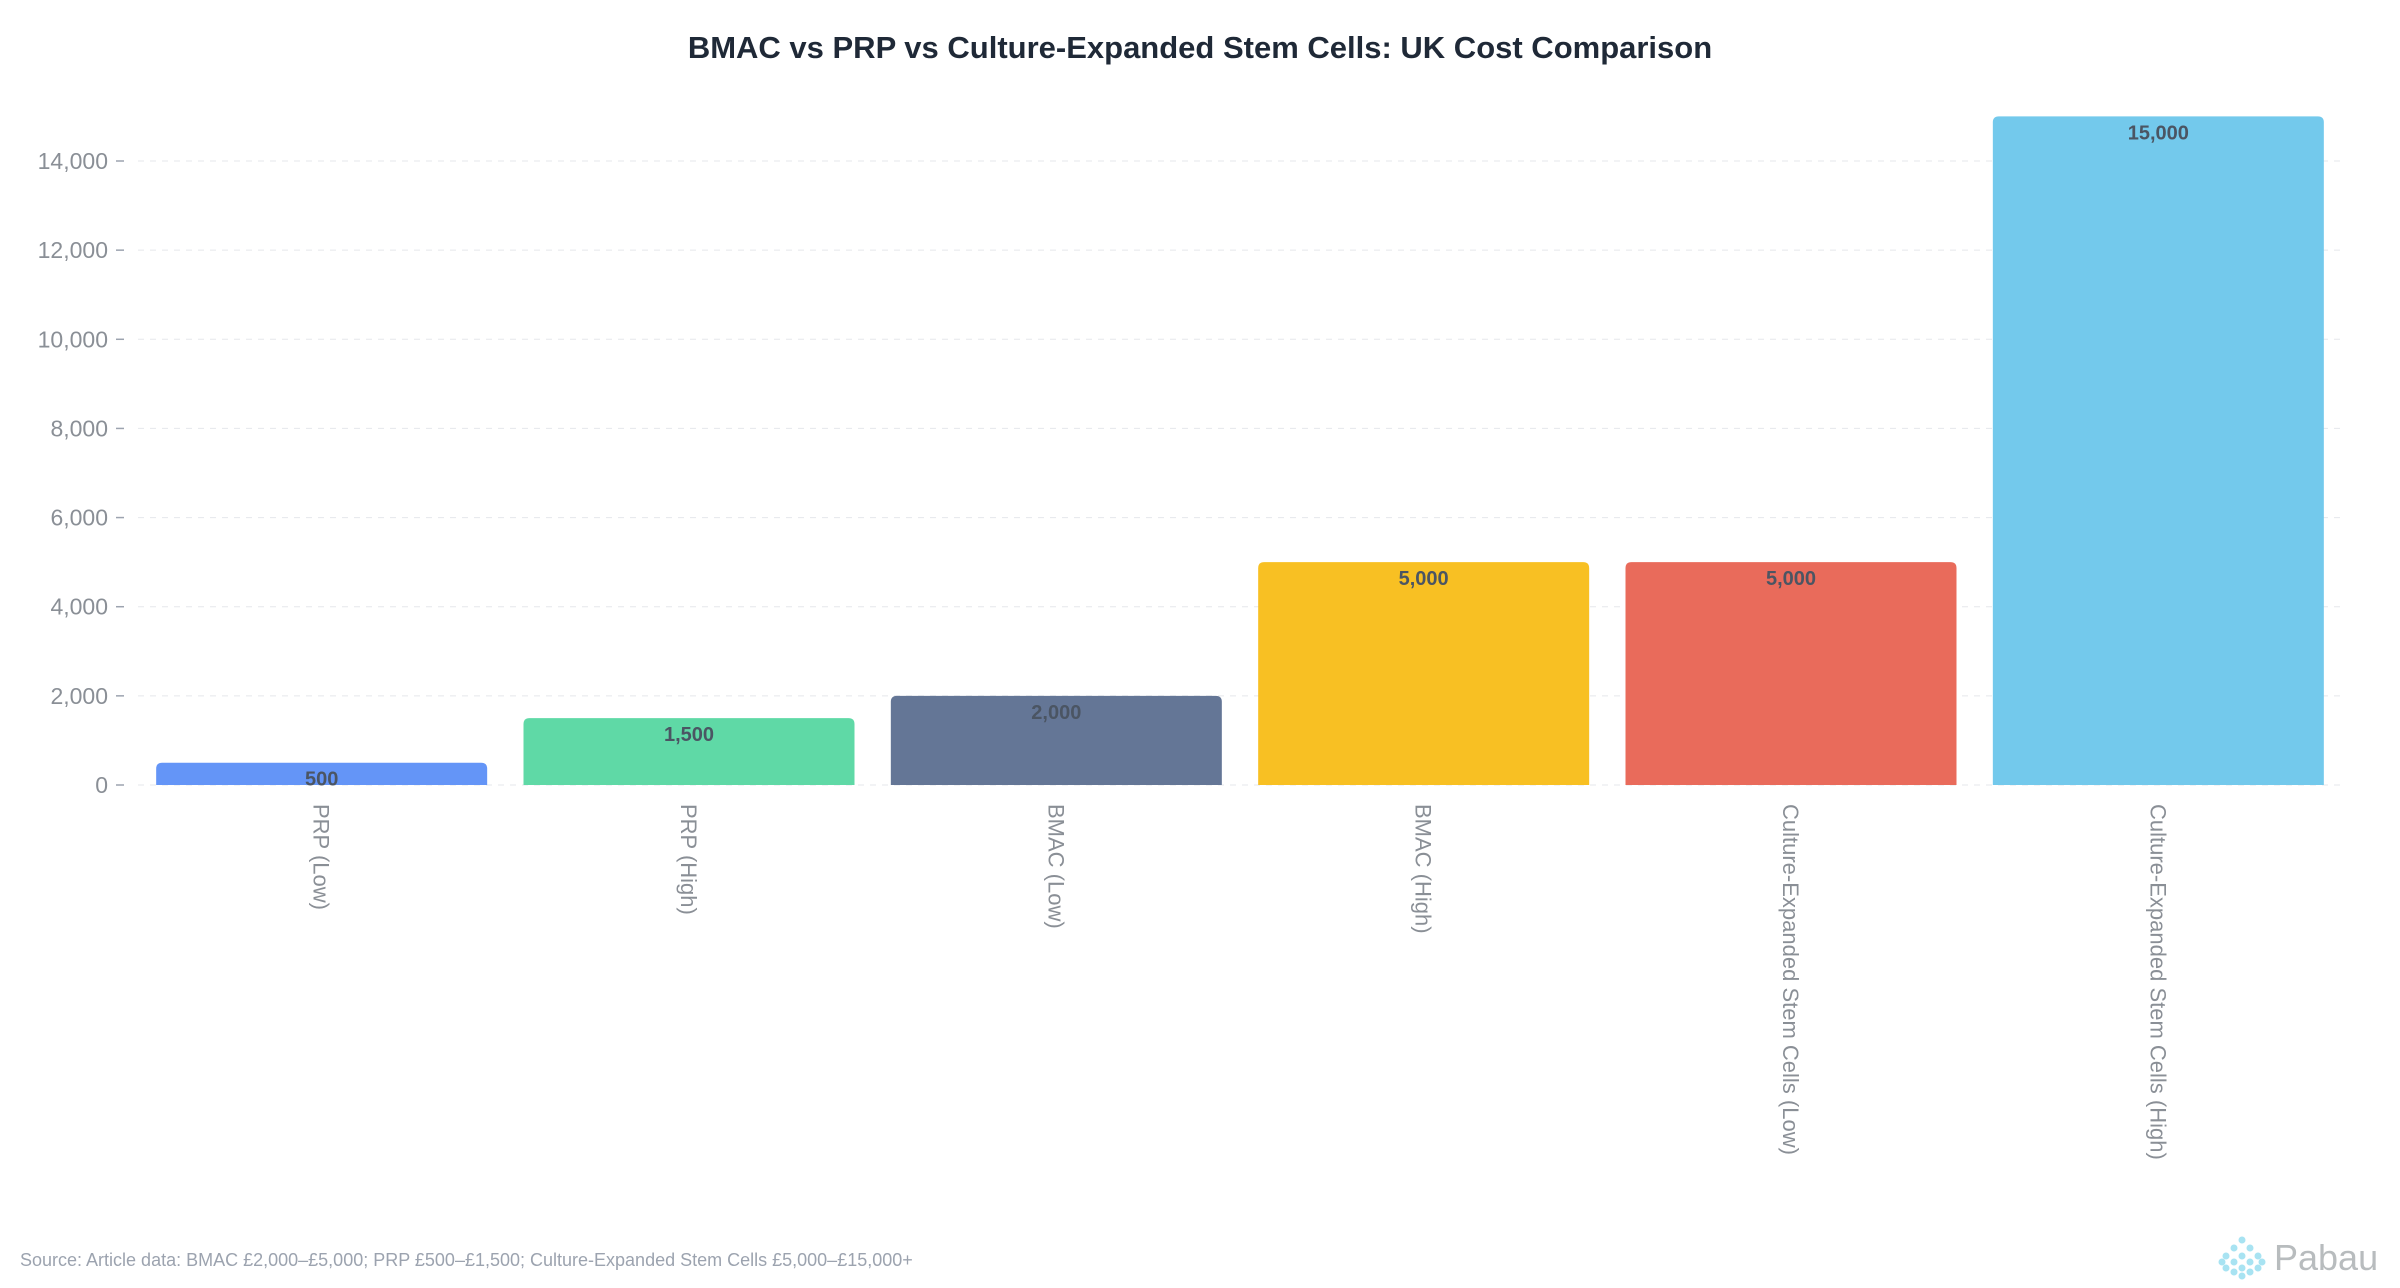 The height and width of the screenshot is (1288, 2400). What do you see at coordinates (79, 696) in the screenshot?
I see `y-tick-label: 2,000` at bounding box center [79, 696].